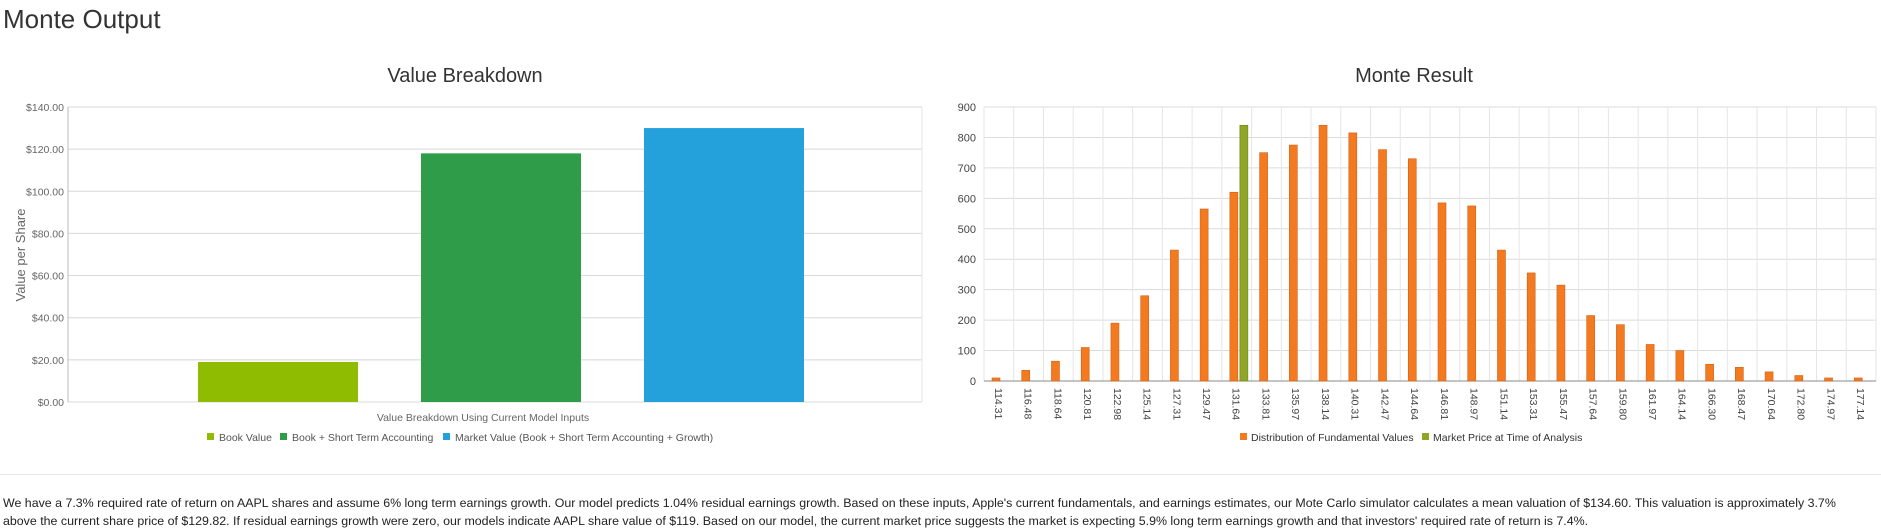  I want to click on y-tick-label: $120.00, so click(45, 150).